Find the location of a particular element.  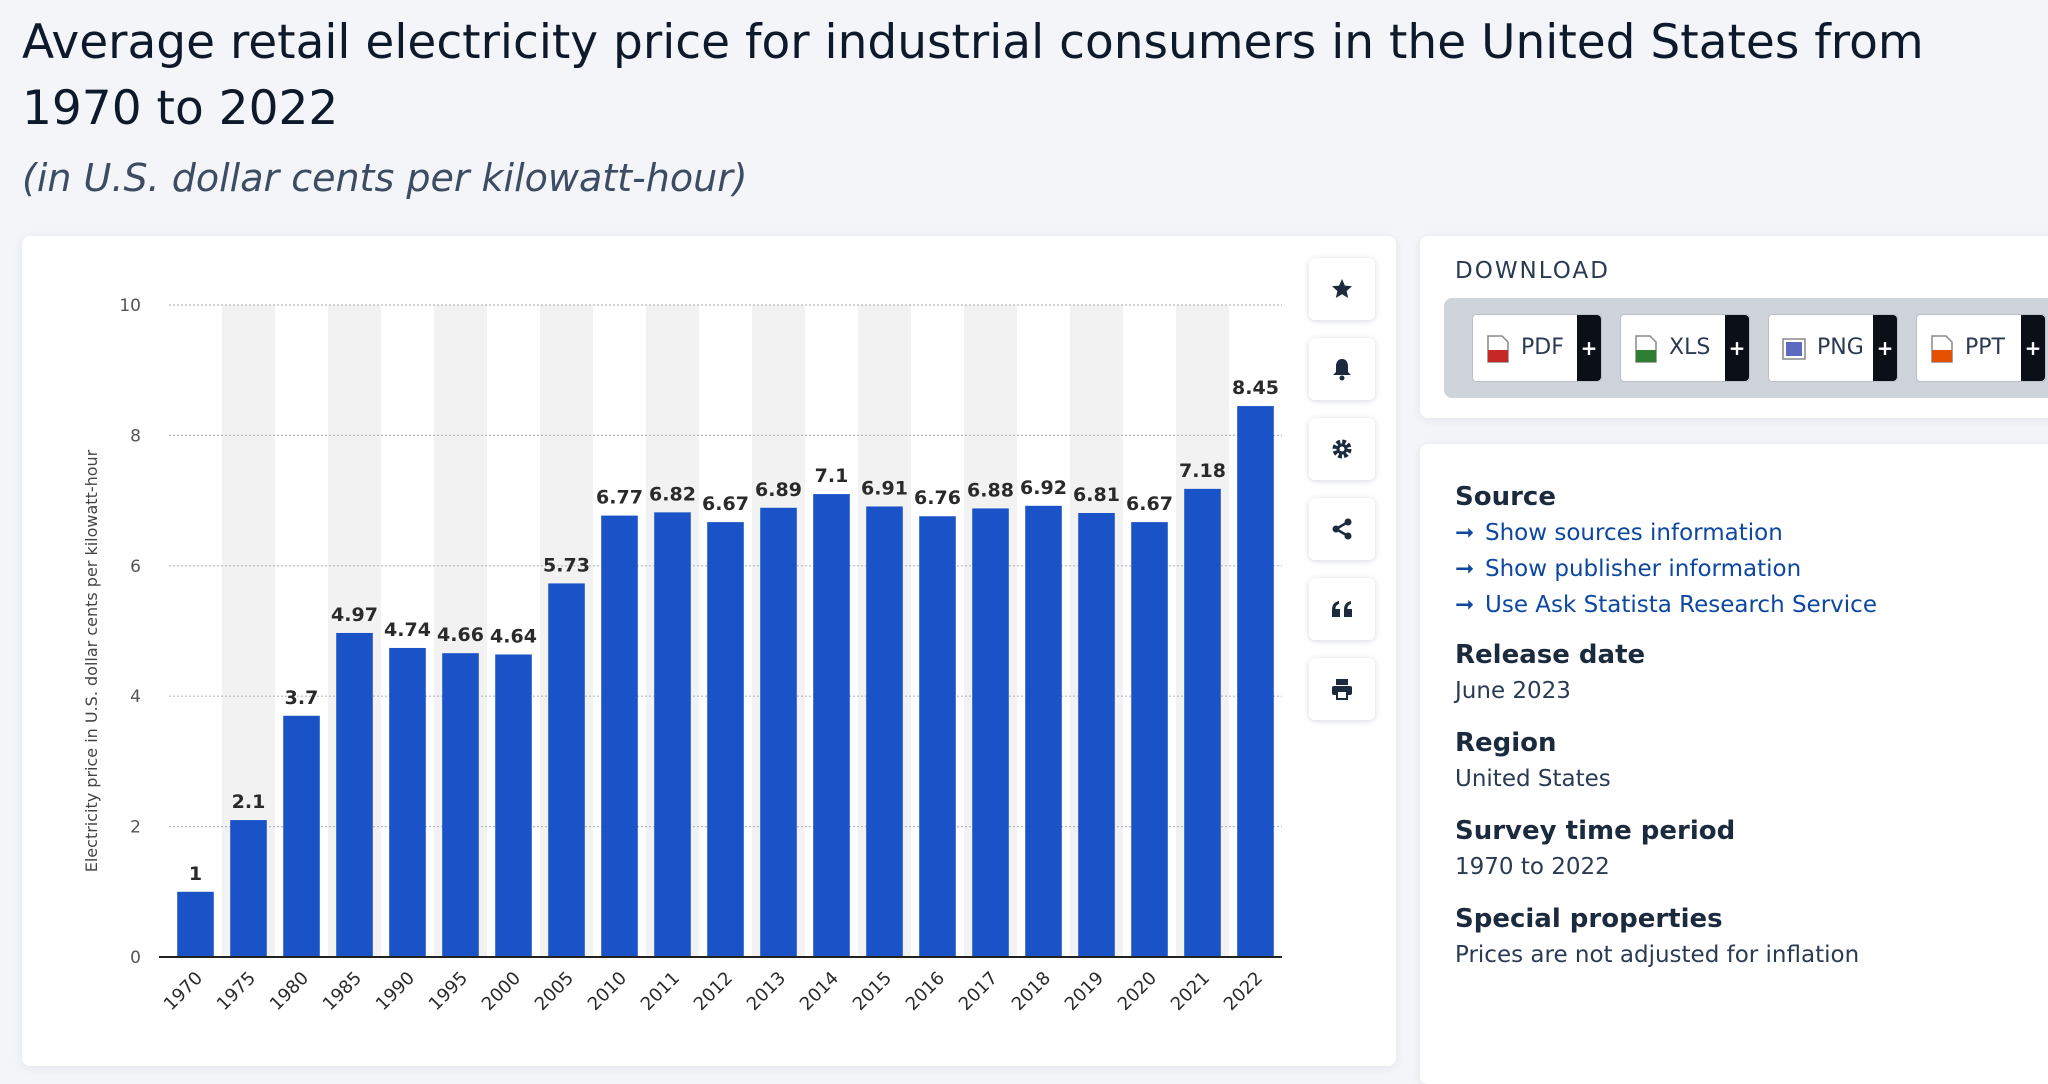

download-xls-button: XLS + is located at coordinates (1685, 348).